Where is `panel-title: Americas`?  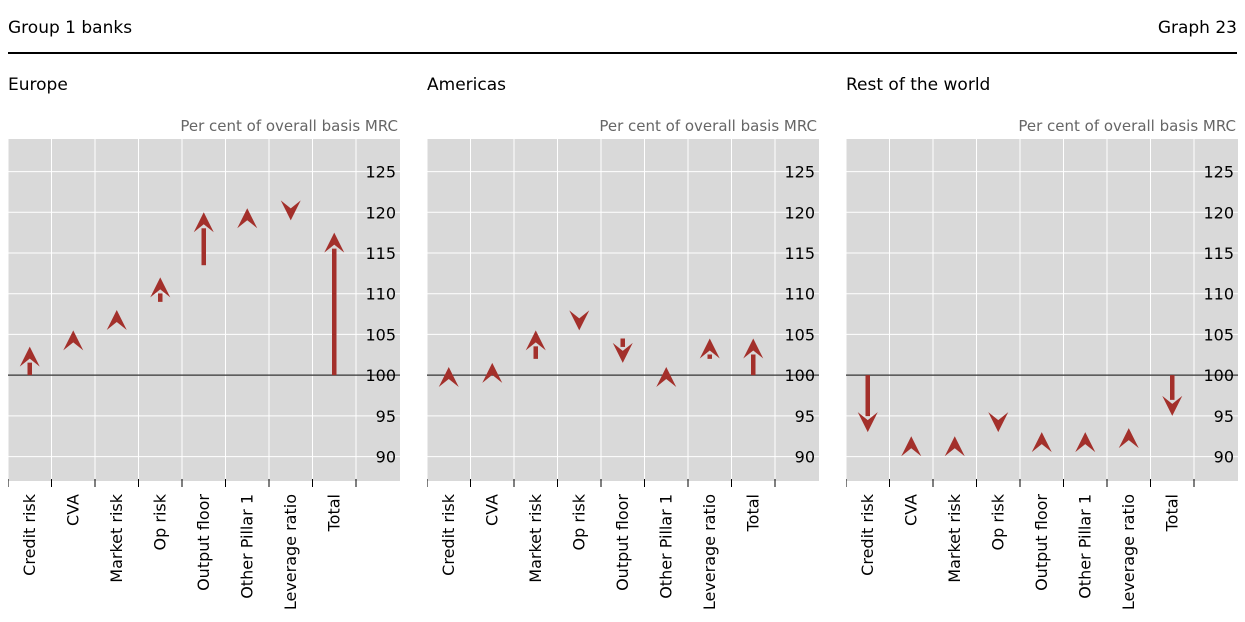
panel-title: Americas is located at coordinates (466, 85).